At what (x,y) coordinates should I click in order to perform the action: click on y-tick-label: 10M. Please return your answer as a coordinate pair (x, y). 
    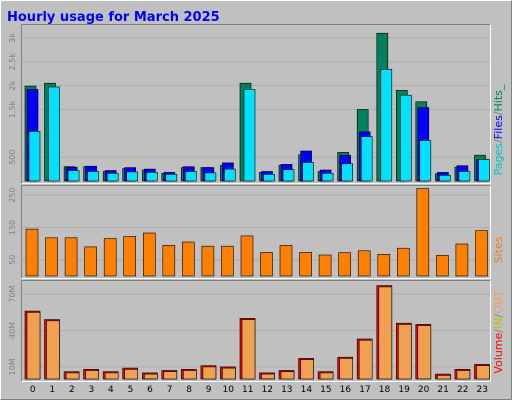
    Looking at the image, I should click on (12, 366).